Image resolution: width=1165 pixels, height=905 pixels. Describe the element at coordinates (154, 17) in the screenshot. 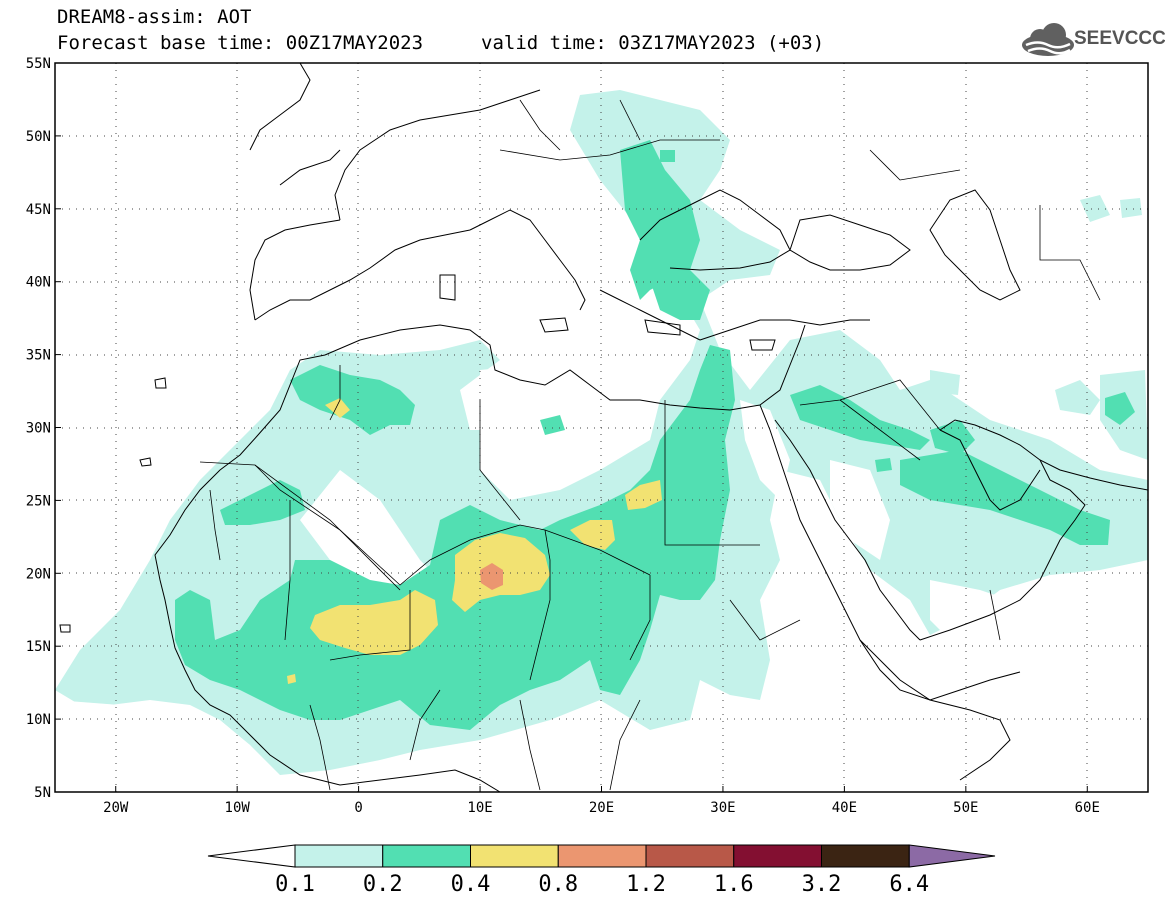

I see `chart-title: DREAM8-assim: AOT` at that location.